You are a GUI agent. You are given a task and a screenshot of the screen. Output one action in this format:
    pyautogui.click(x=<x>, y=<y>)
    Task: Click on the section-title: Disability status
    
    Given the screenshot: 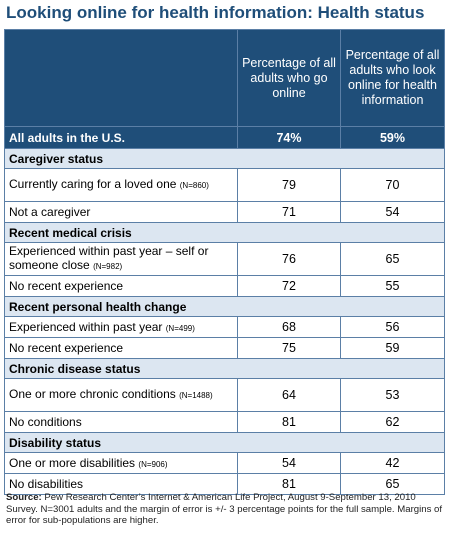 What is the action you would take?
    pyautogui.click(x=224, y=442)
    